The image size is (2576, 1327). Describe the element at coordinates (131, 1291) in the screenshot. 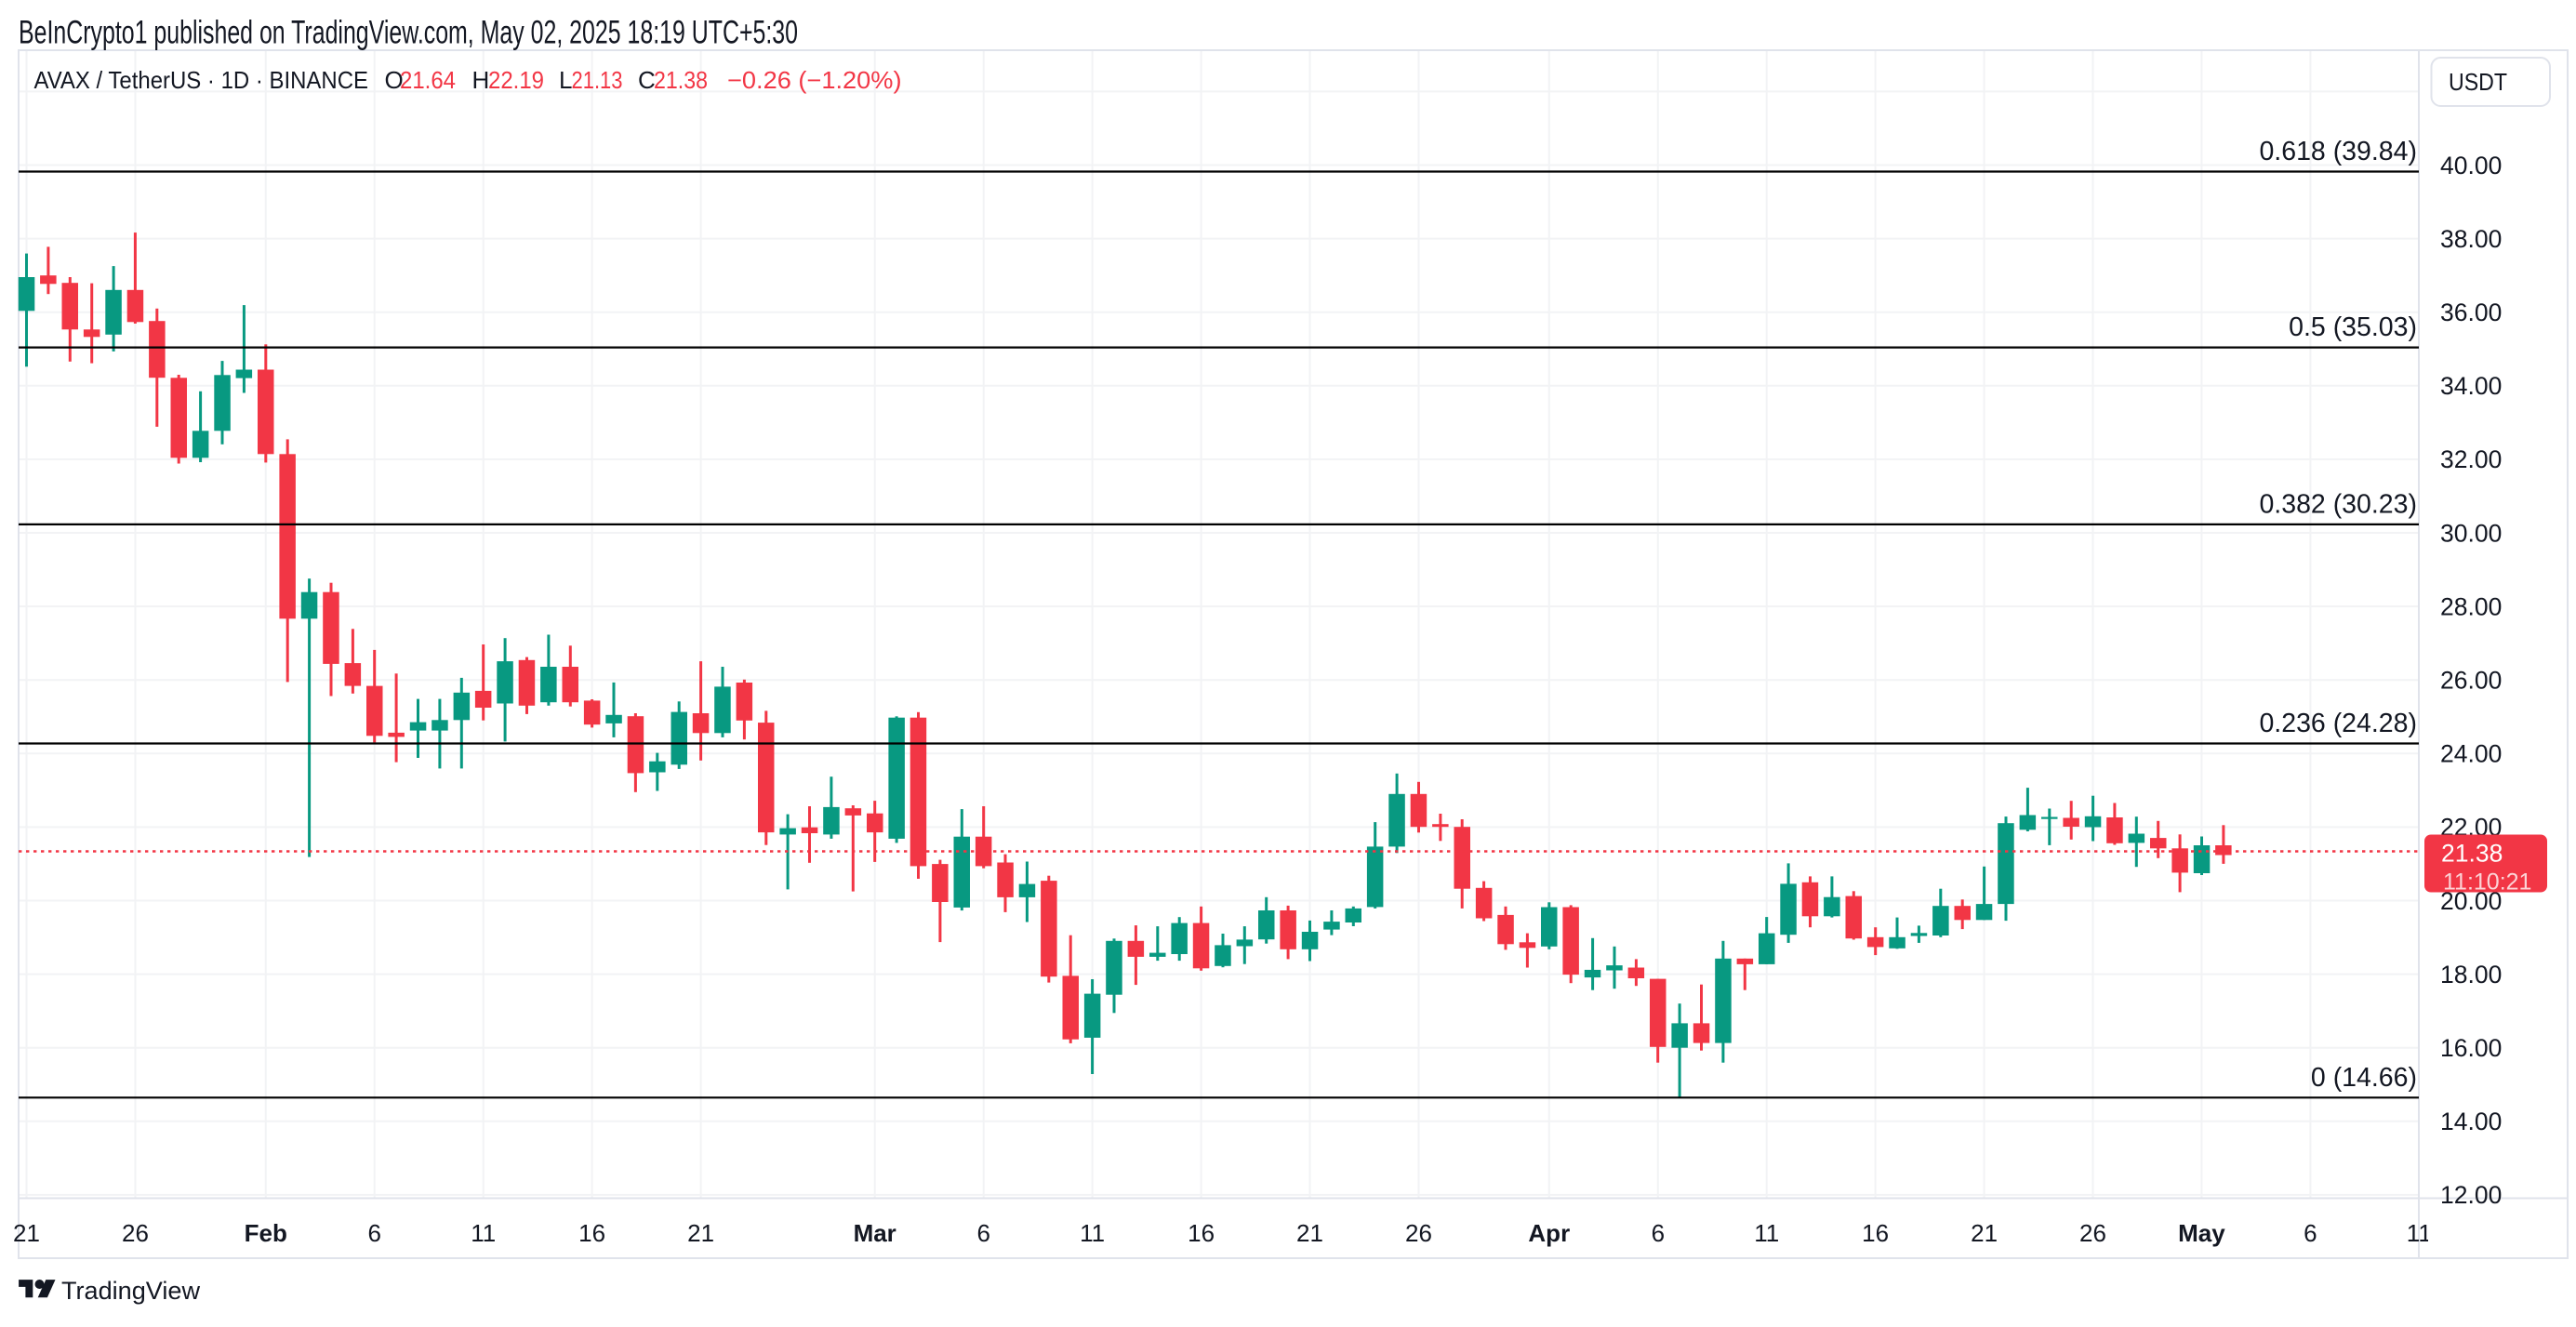

I see `svg-text: TradingView` at that location.